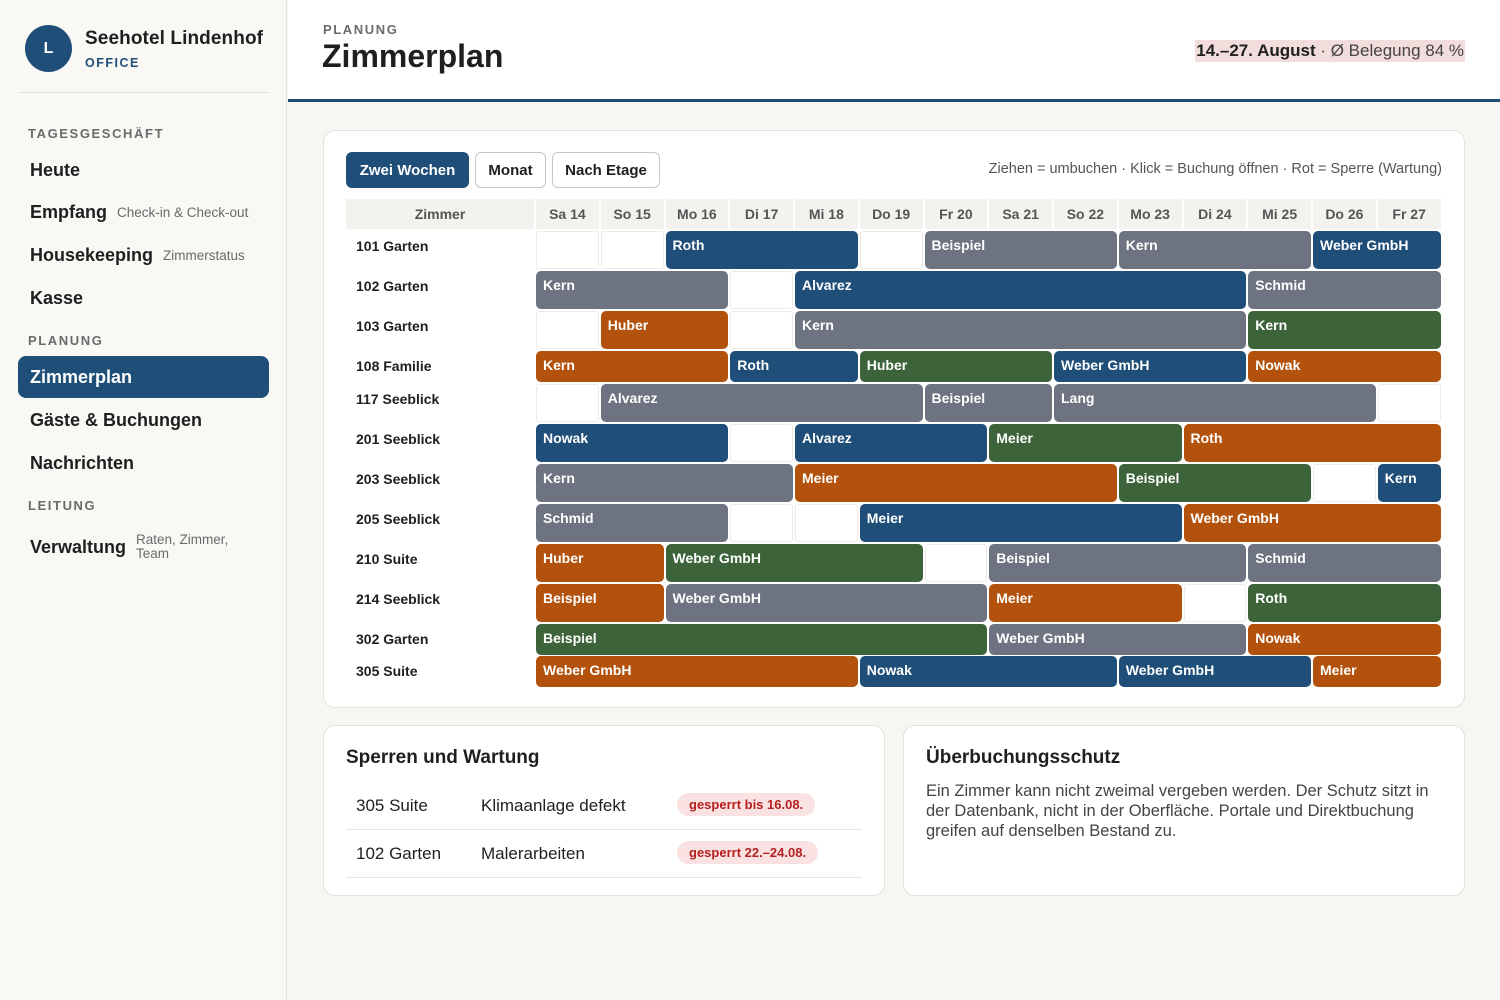  Describe the element at coordinates (1215, 403) in the screenshot. I see `booking-block: Lang` at that location.